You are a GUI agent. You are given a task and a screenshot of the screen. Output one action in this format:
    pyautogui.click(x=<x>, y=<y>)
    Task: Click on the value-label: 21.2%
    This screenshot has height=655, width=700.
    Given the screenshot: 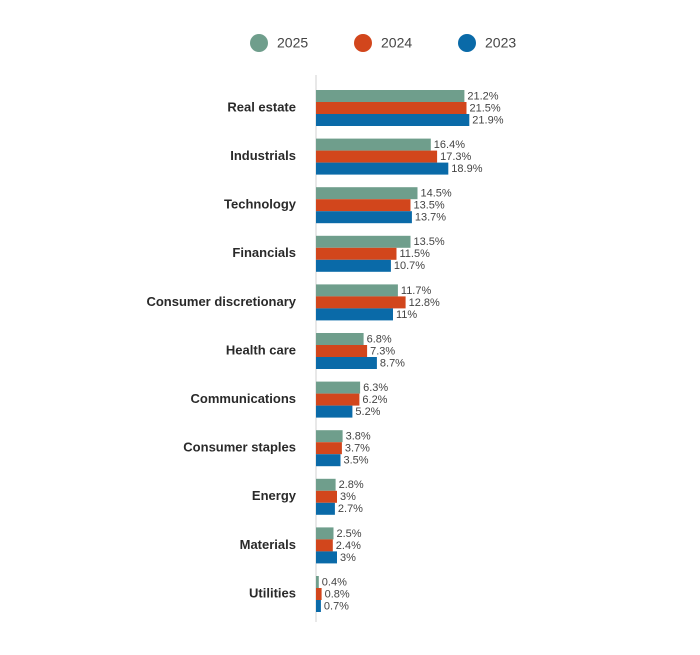 What is the action you would take?
    pyautogui.click(x=482, y=96)
    